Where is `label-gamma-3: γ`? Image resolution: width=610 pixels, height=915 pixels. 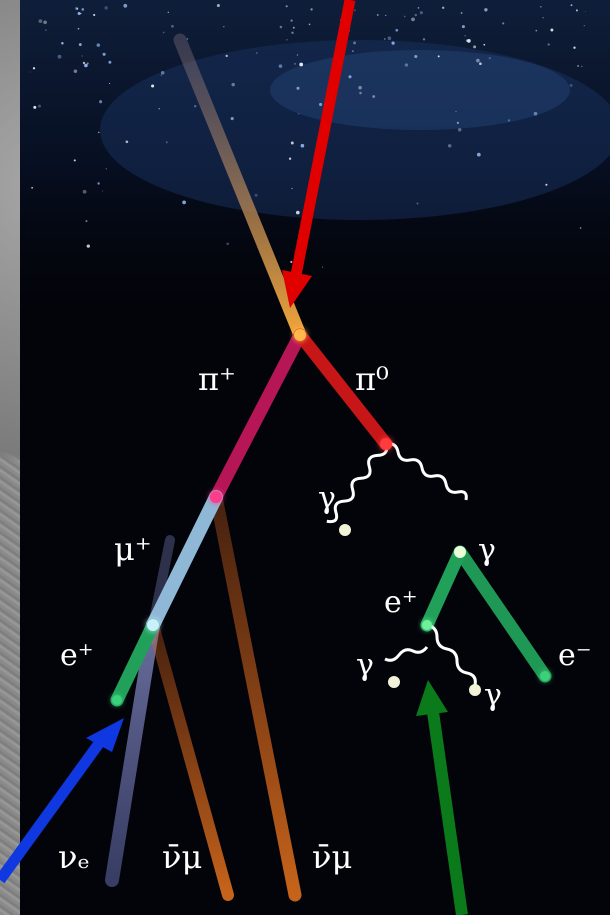 label-gamma-3: γ is located at coordinates (365, 665).